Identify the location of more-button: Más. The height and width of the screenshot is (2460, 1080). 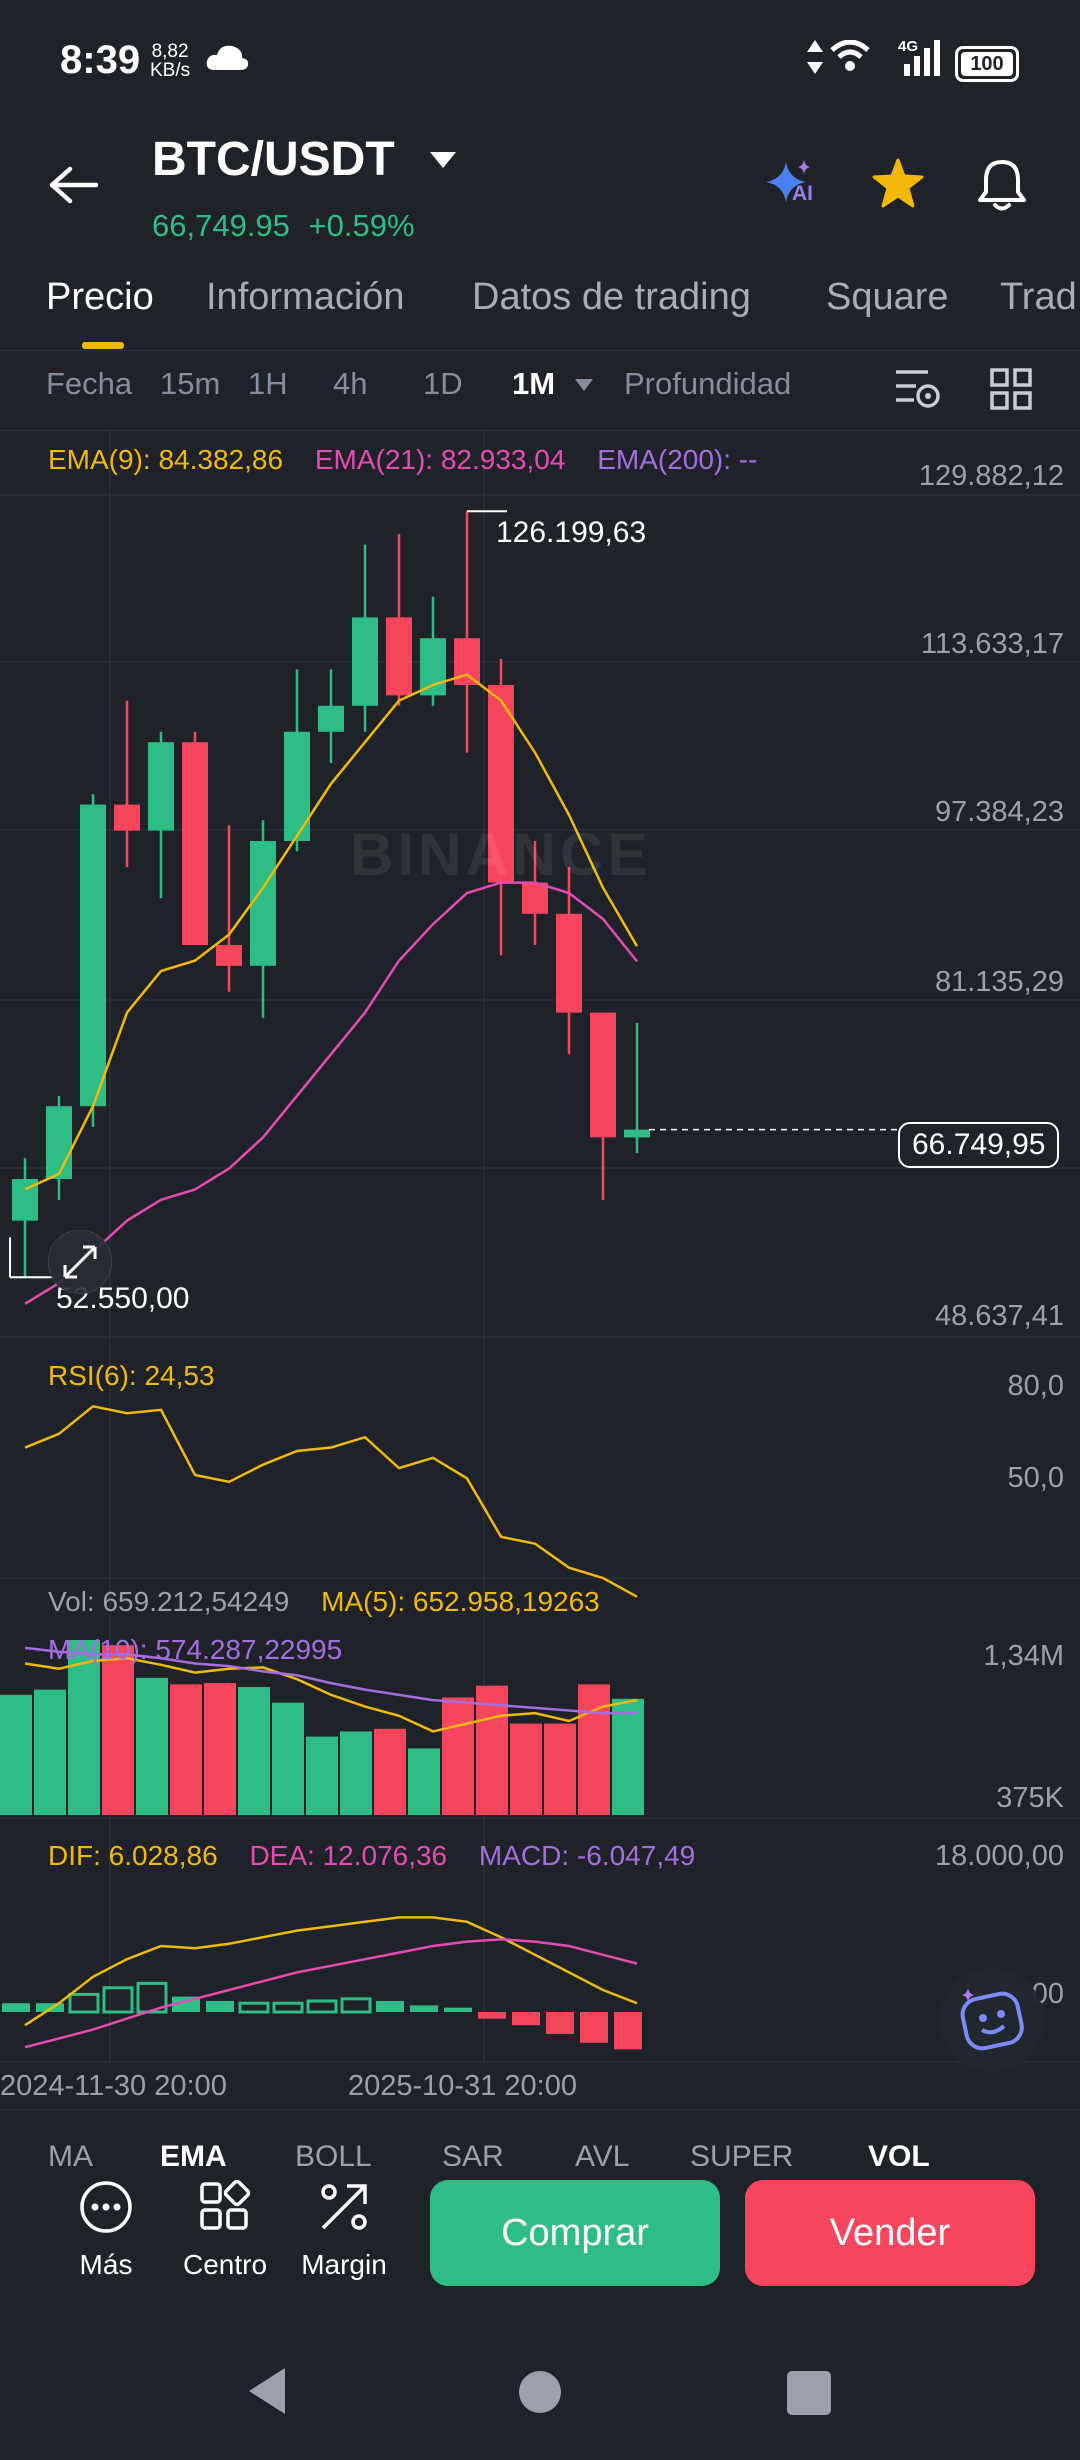
(106, 2230).